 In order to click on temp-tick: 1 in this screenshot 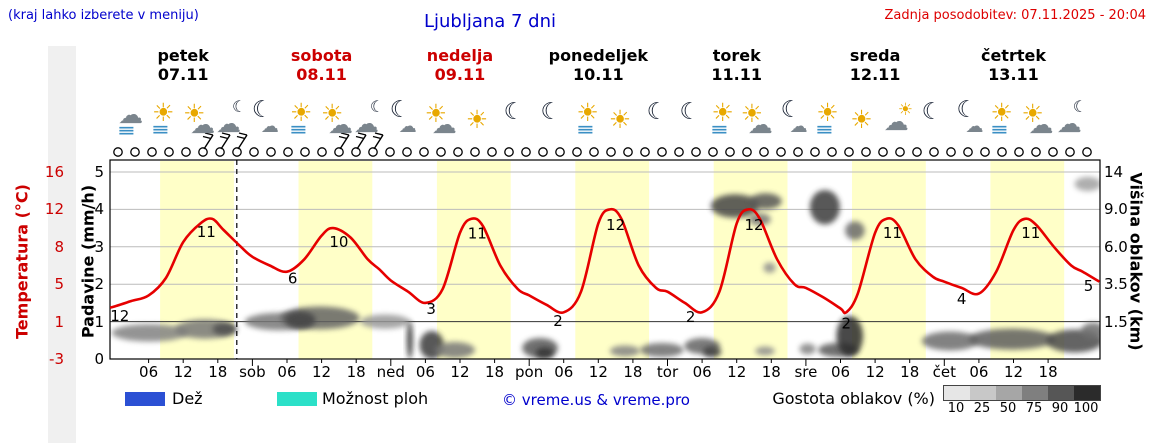, I will do `click(59, 321)`.